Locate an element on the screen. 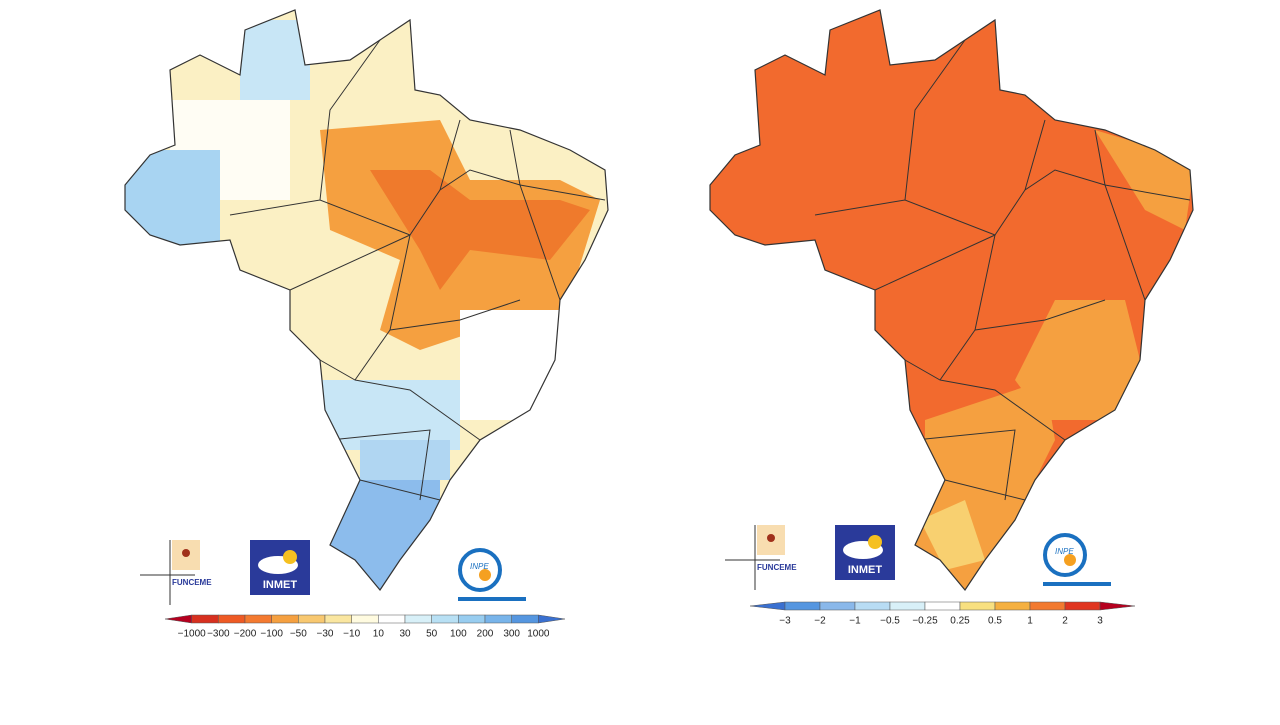  legend-label: 300 is located at coordinates (511, 634).